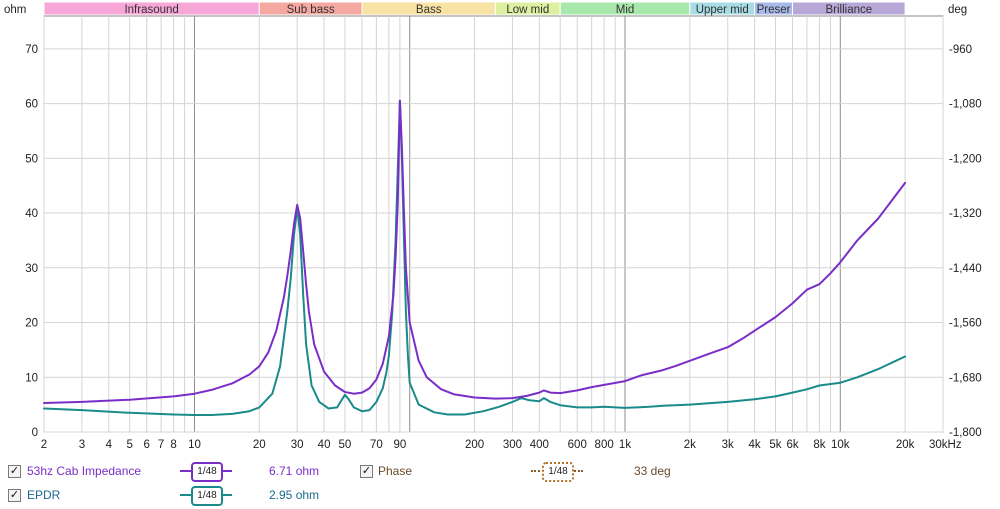 The height and width of the screenshot is (509, 1000). What do you see at coordinates (539, 445) in the screenshot?
I see `x-tick-label: 400` at bounding box center [539, 445].